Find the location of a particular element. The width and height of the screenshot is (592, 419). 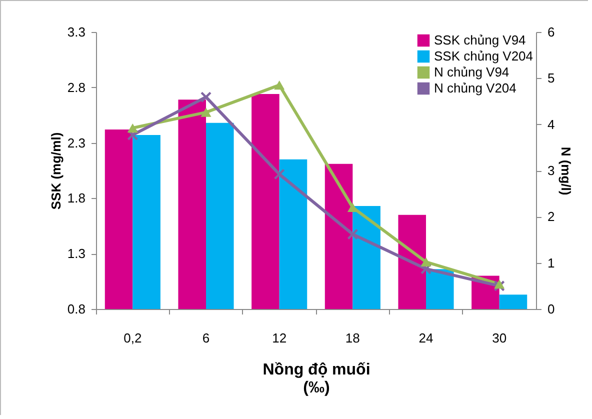

x-tick-label: 30 is located at coordinates (499, 338).